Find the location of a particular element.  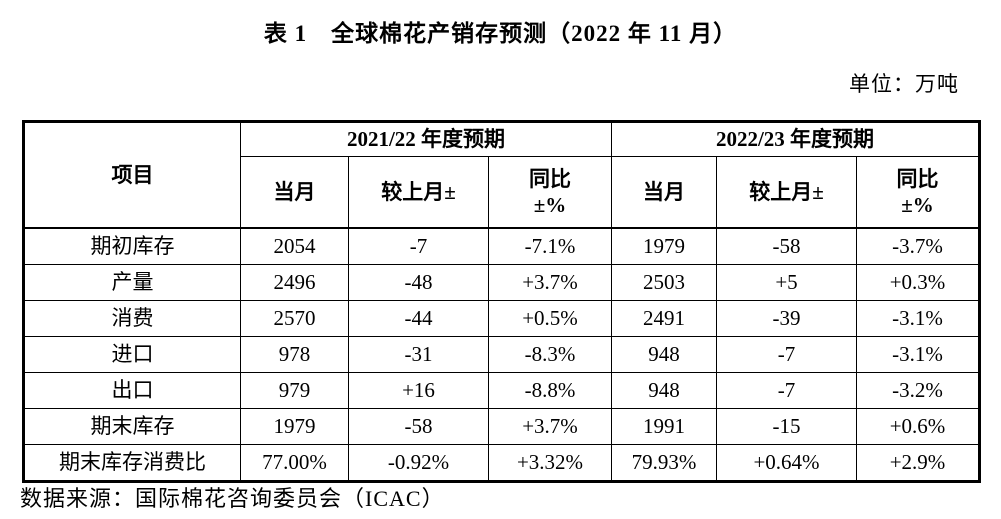

header-yoy-2022-23: 同比 ±% is located at coordinates (918, 192).